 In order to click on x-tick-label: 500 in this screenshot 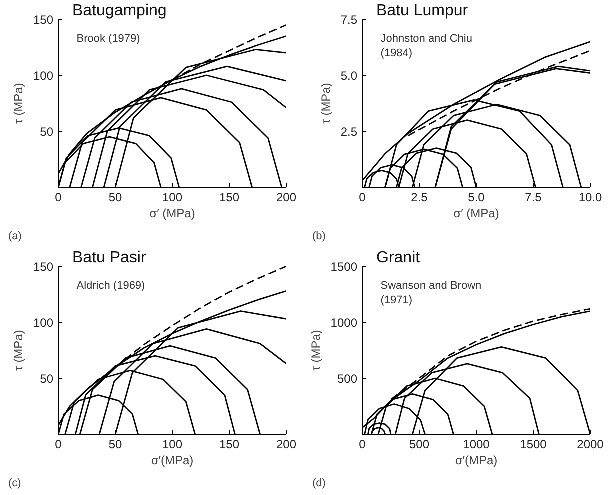, I will do `click(419, 445)`.